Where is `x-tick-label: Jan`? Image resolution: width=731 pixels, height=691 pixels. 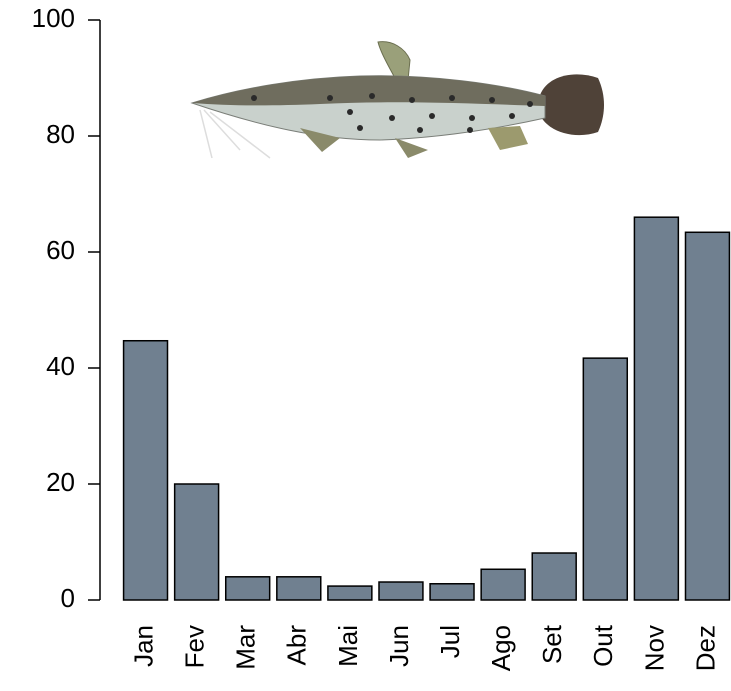 x-tick-label: Jan is located at coordinates (143, 646).